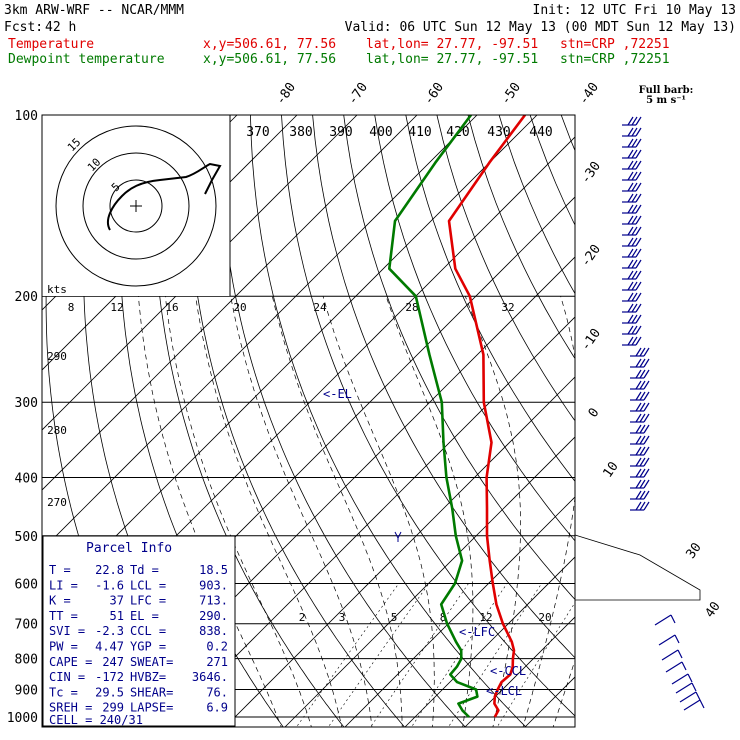 This screenshot has width=740, height=740. I want to click on wind-barb, so click(663, 620).